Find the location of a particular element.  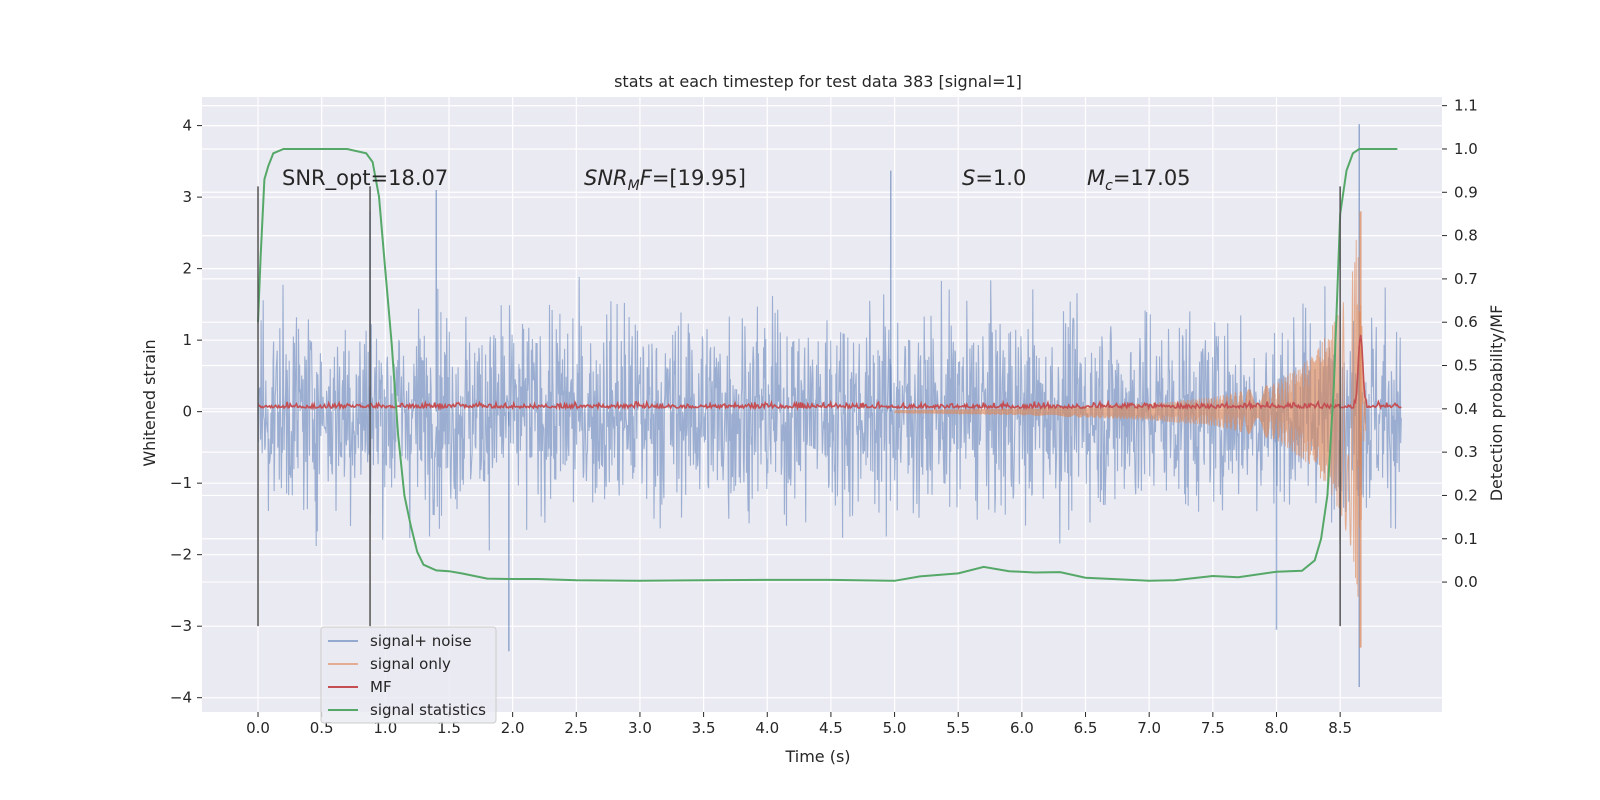

annotation-snr-mf-sub: M is located at coordinates (634, 186).